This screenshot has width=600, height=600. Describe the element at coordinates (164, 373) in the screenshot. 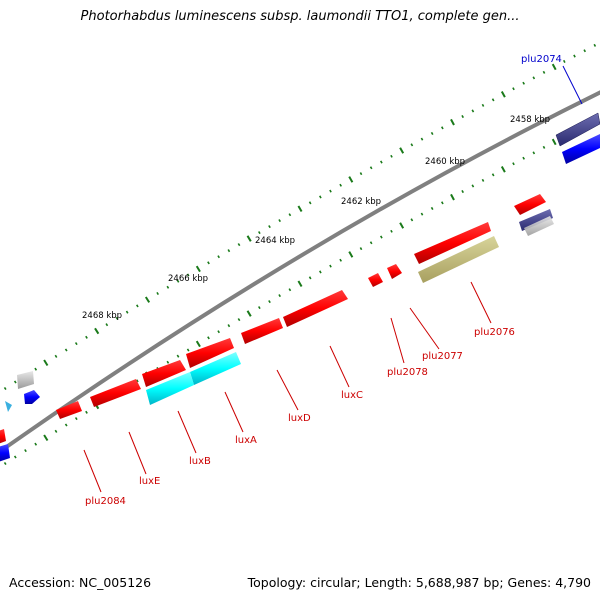

I see `gene-luxB-forward` at that location.